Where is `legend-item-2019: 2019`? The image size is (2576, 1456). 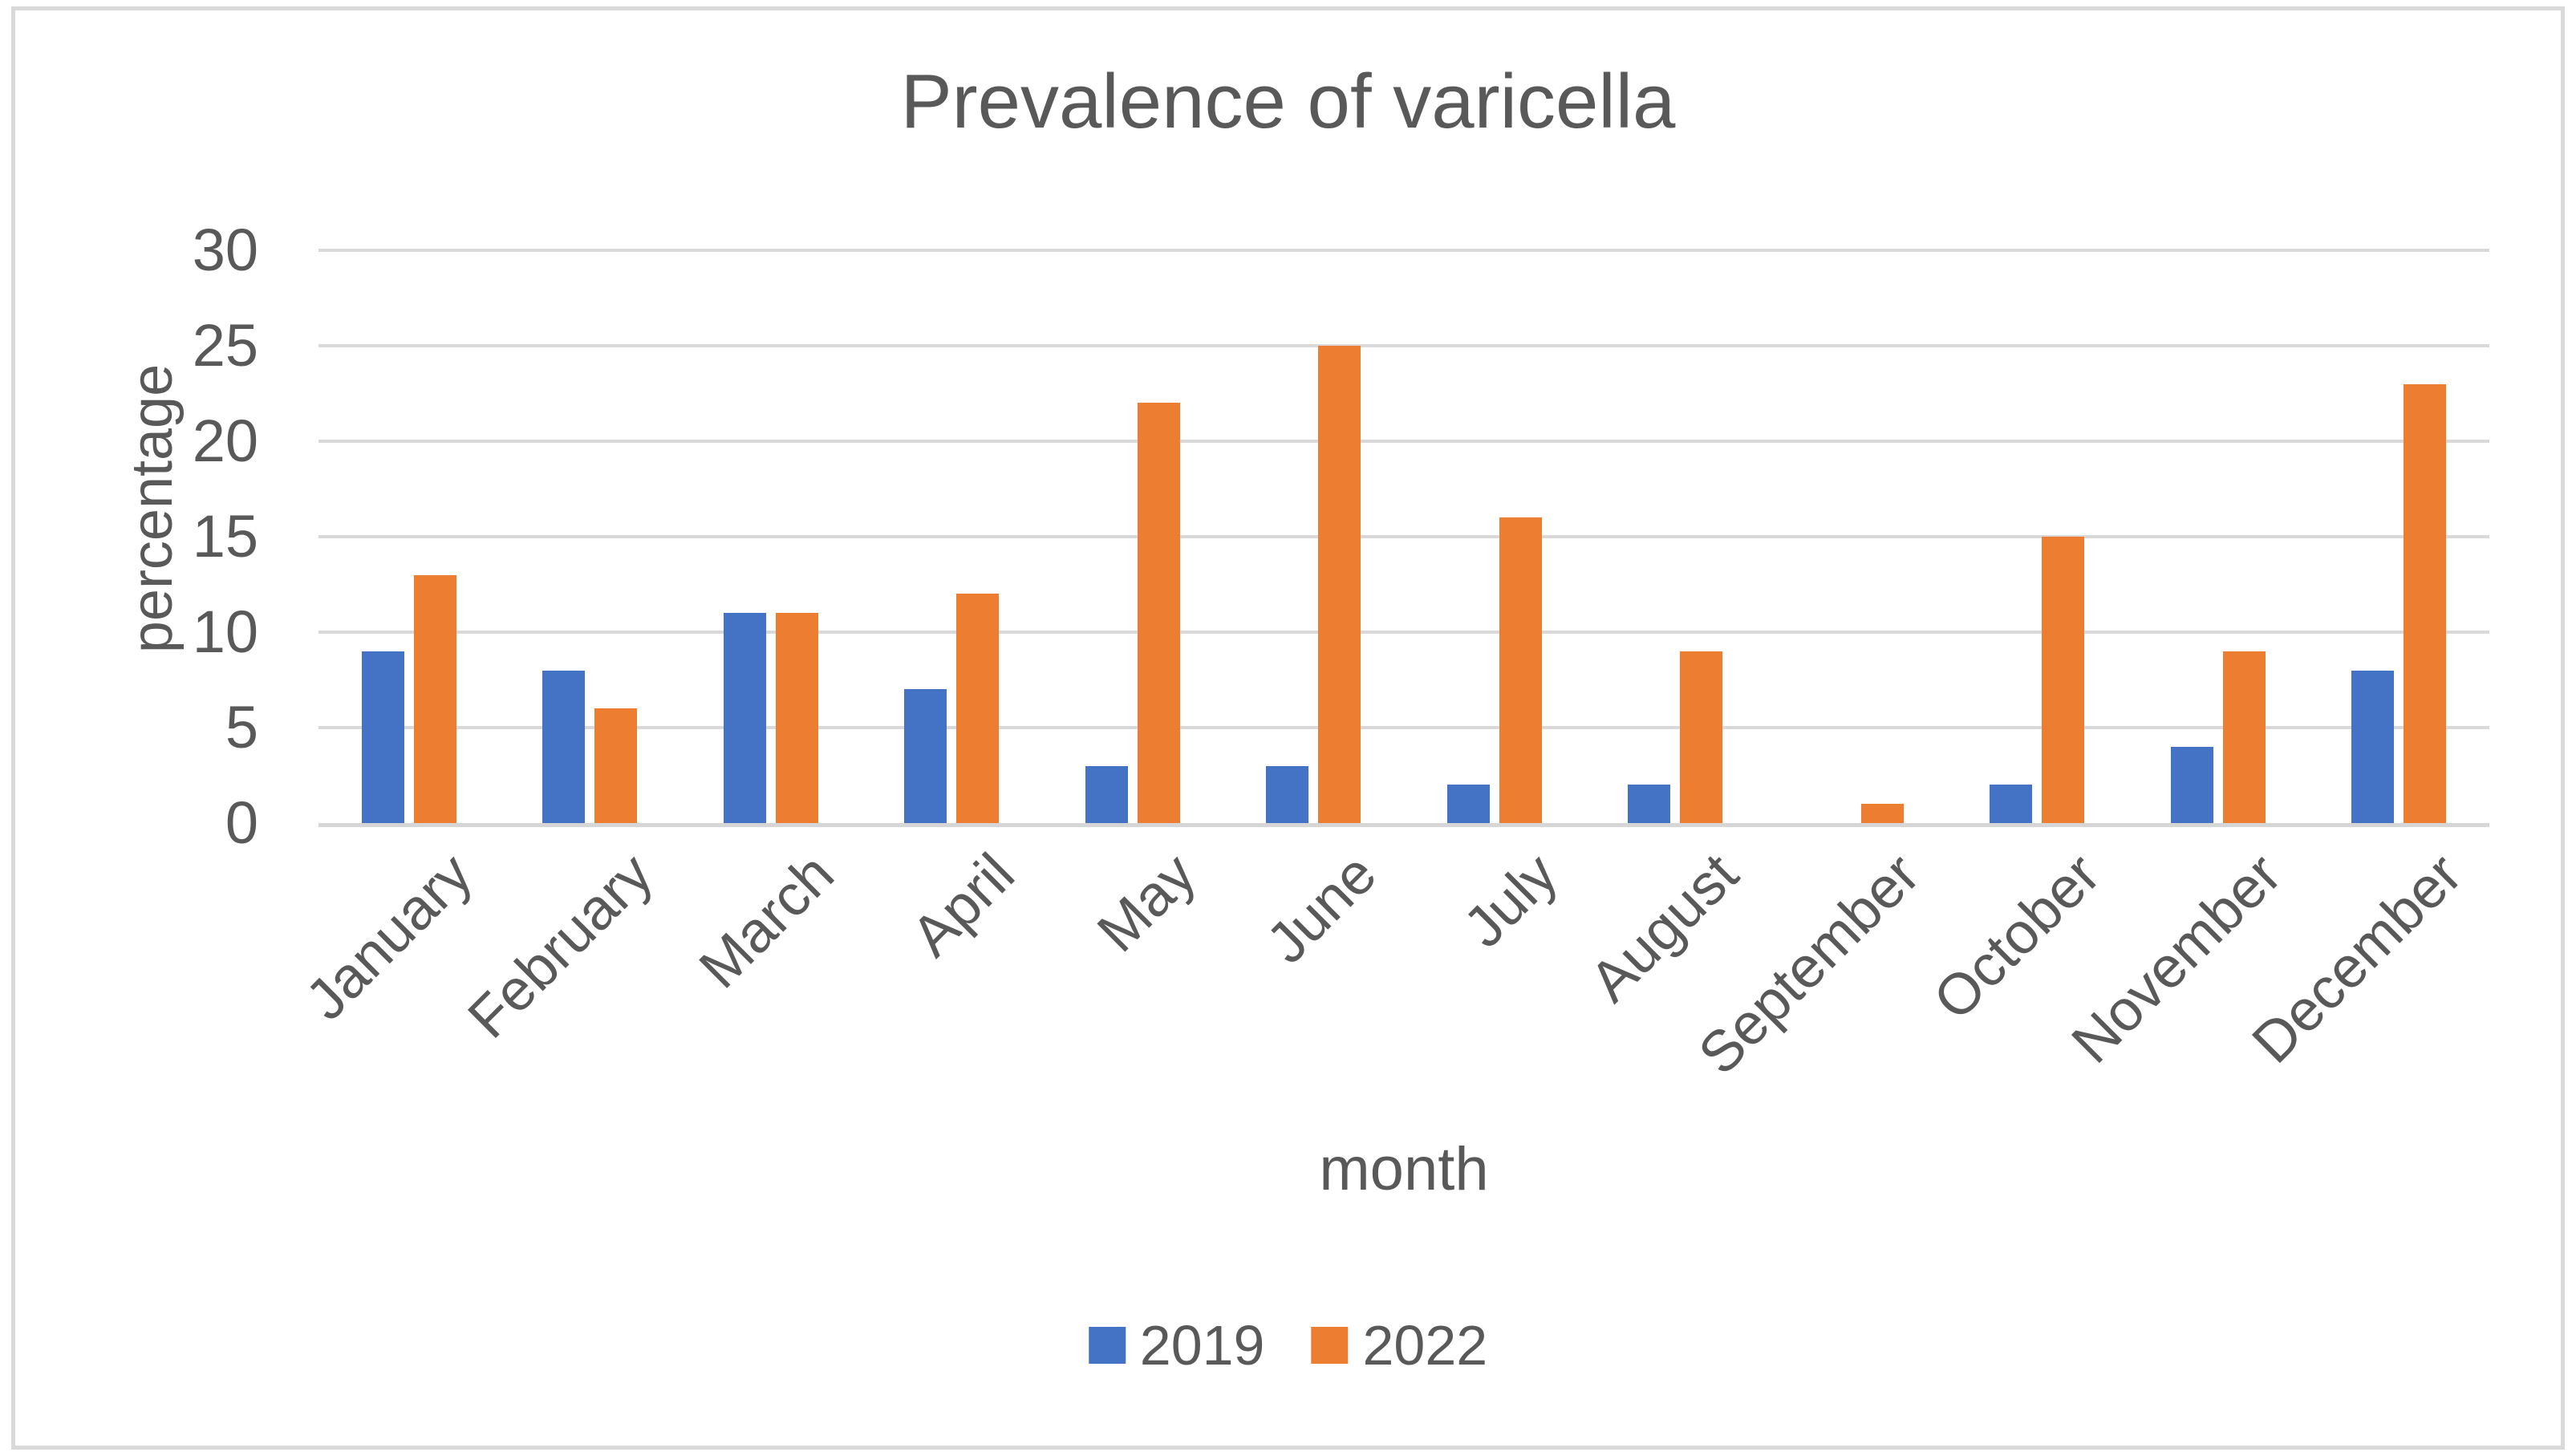
legend-item-2019: 2019 is located at coordinates (1176, 1345).